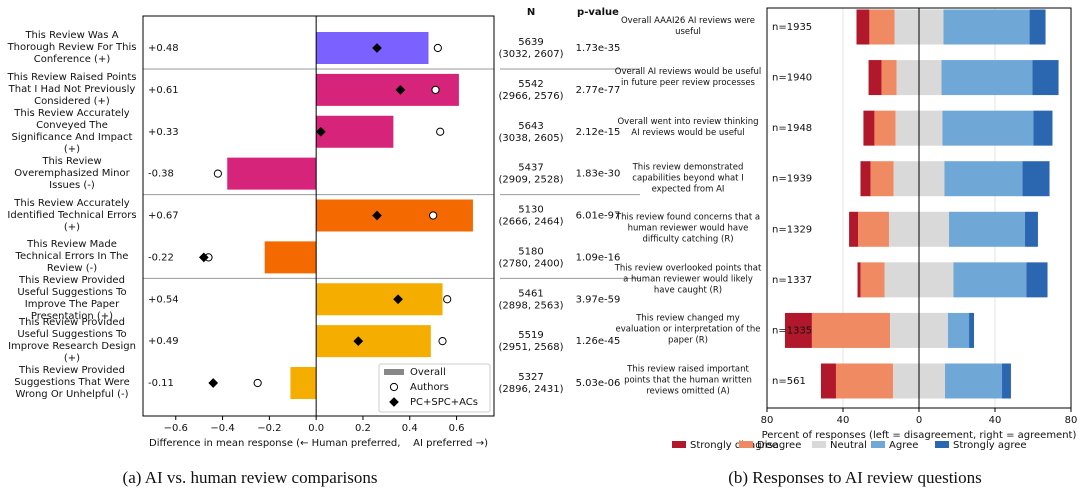  Describe the element at coordinates (428, 372) in the screenshot. I see `legend-label: Overall` at that location.